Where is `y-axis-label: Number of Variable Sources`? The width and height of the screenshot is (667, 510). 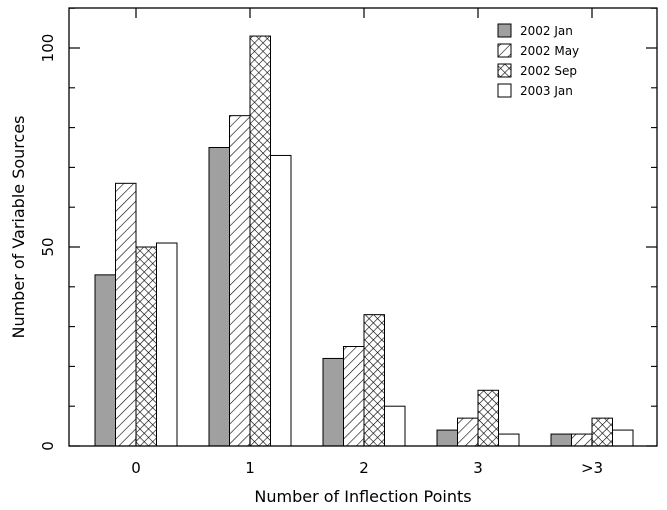
y-axis-label: Number of Variable Sources is located at coordinates (18, 226).